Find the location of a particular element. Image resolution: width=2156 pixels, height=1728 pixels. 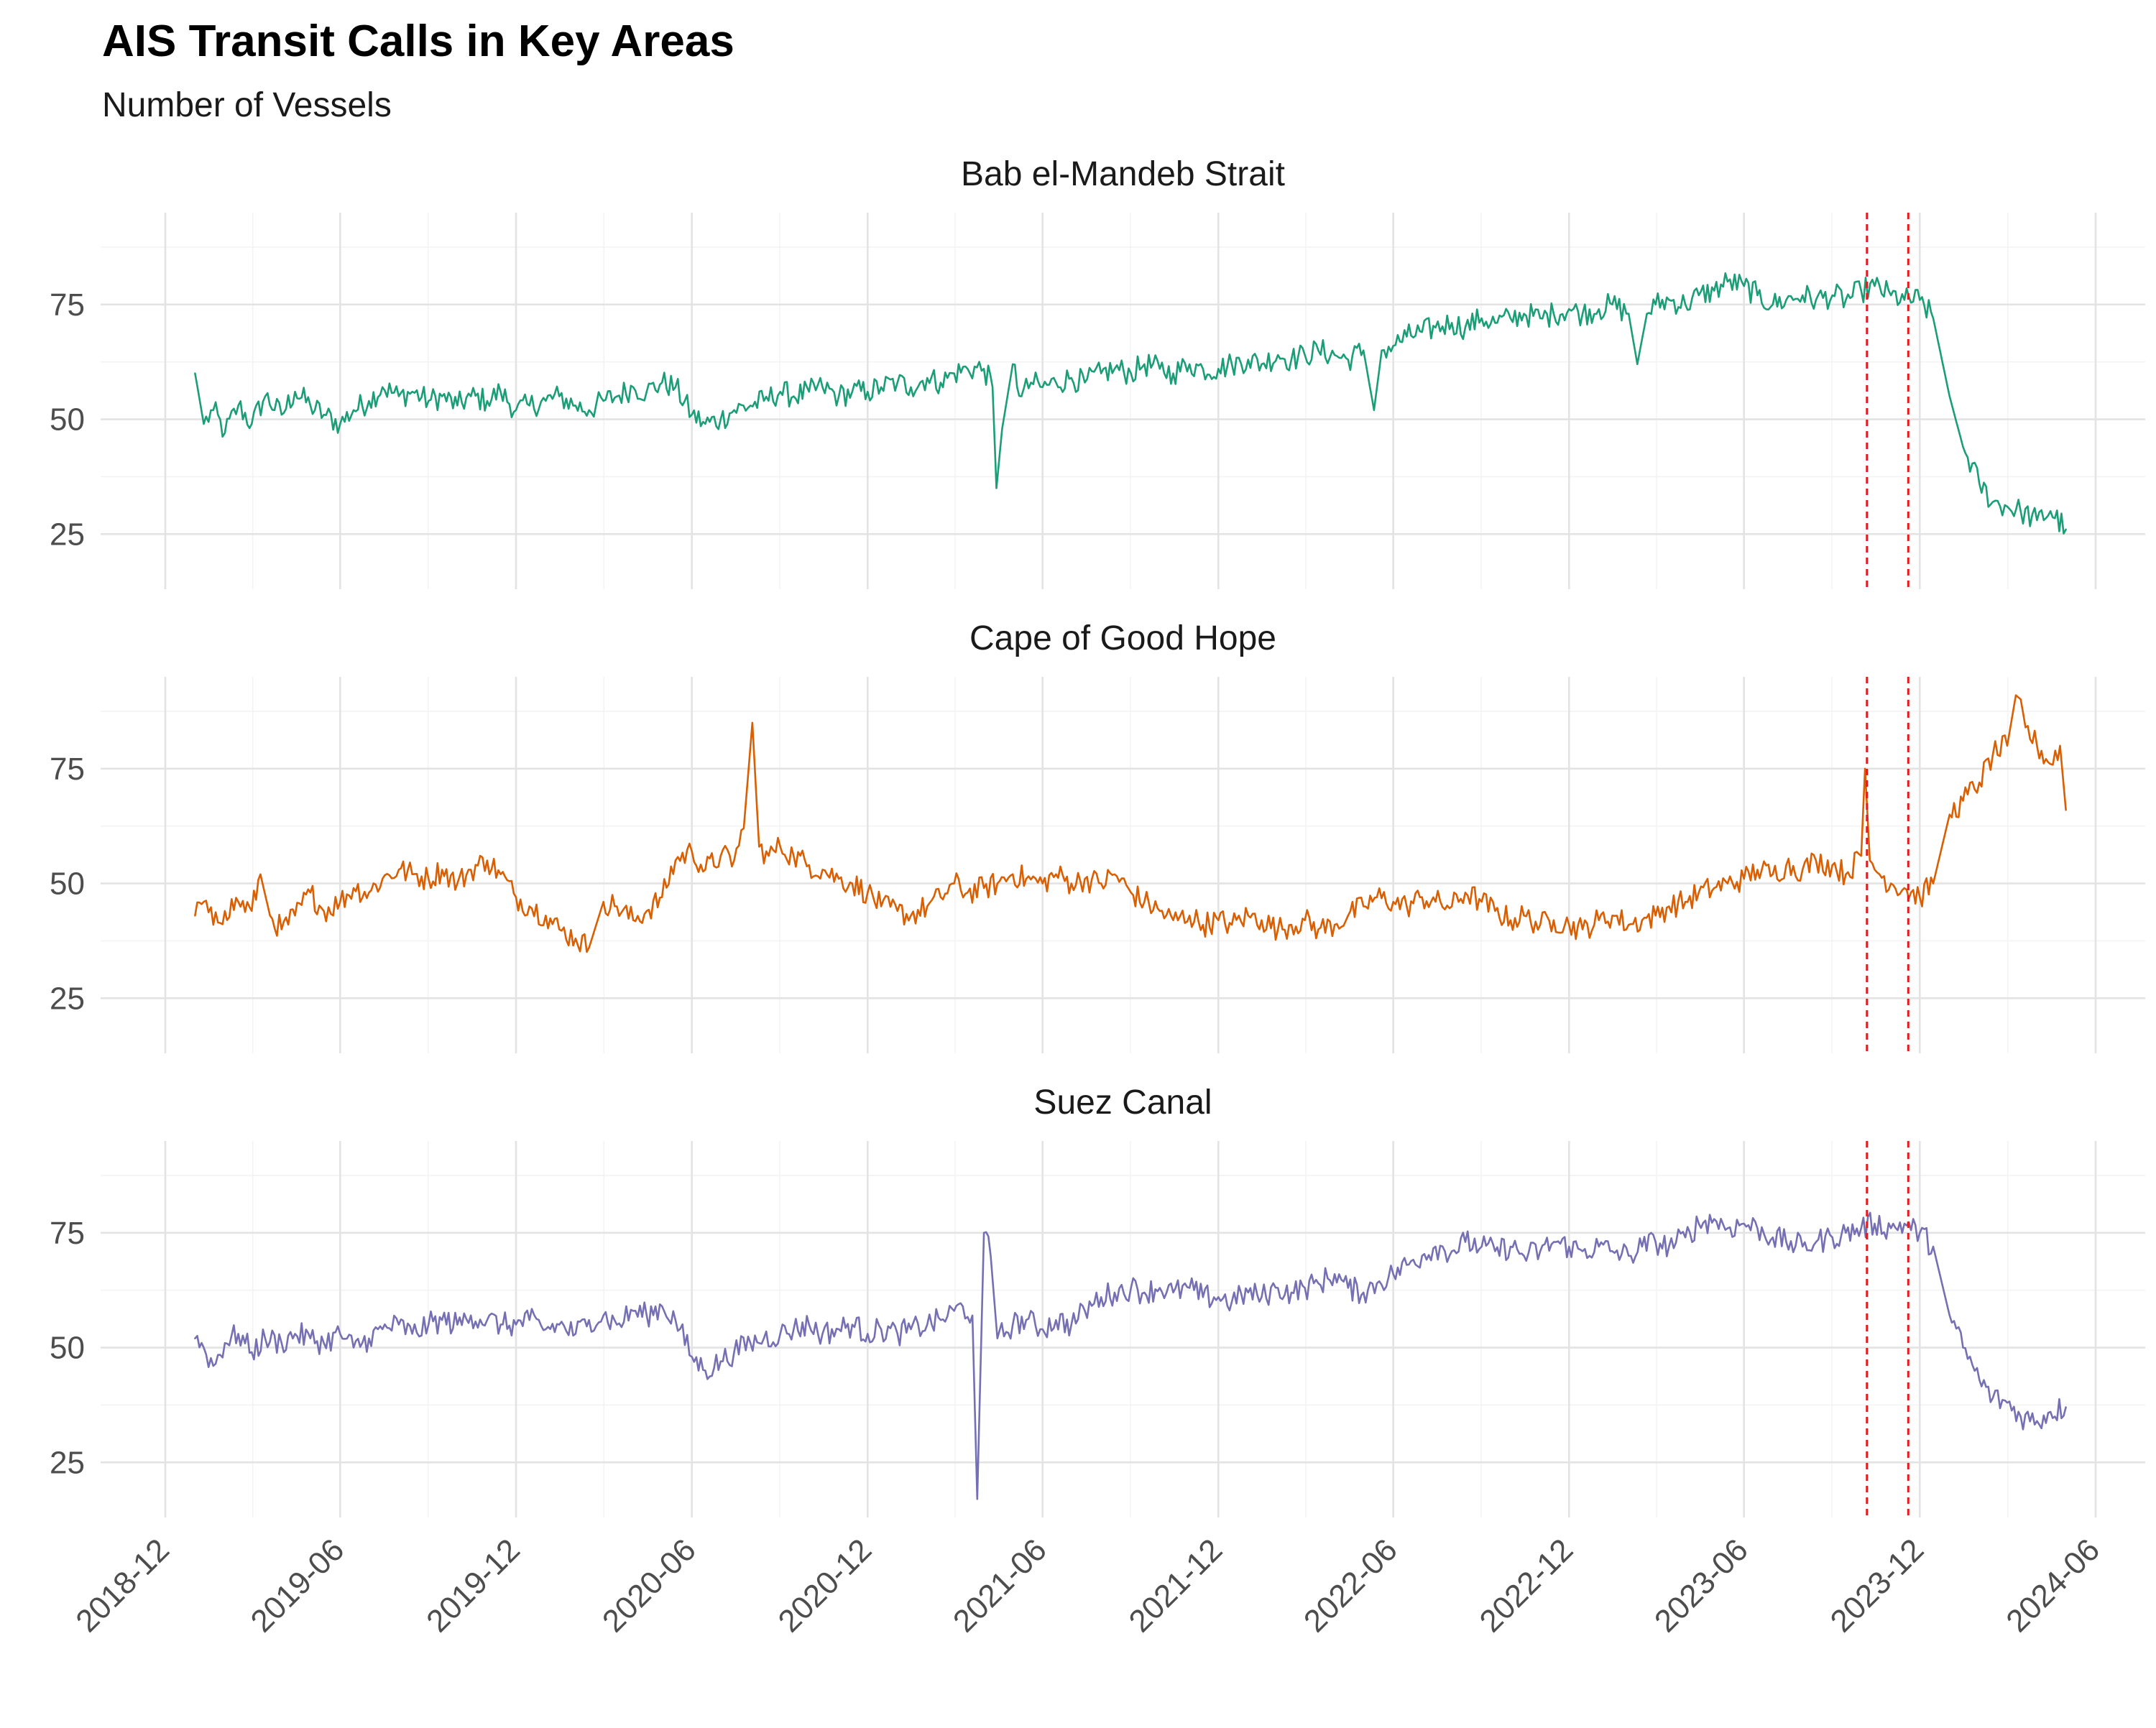

x-tick-label: 2022-12 is located at coordinates (1526, 1585).